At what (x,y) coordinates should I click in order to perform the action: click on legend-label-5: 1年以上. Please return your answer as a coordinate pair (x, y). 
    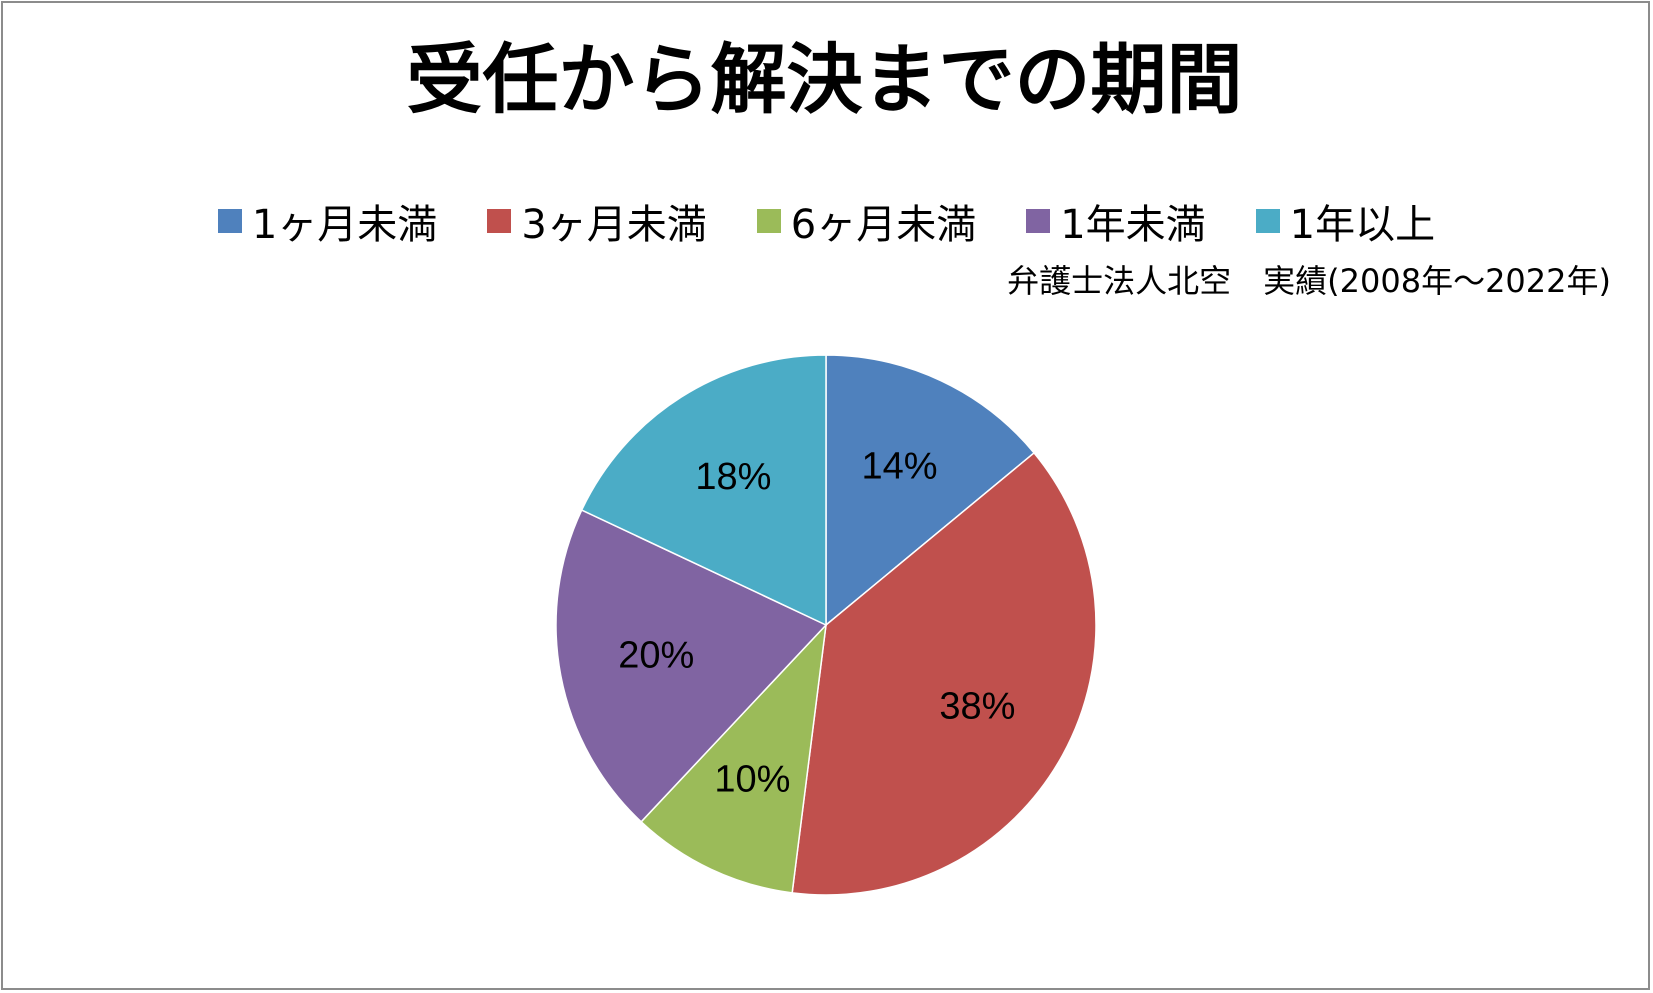
    Looking at the image, I should click on (1362, 225).